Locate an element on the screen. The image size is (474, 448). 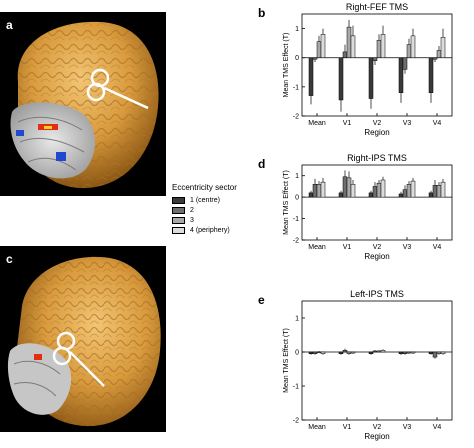
y-axis-label: Mean TMS Effect (T) is located at coordinates (286, 202).